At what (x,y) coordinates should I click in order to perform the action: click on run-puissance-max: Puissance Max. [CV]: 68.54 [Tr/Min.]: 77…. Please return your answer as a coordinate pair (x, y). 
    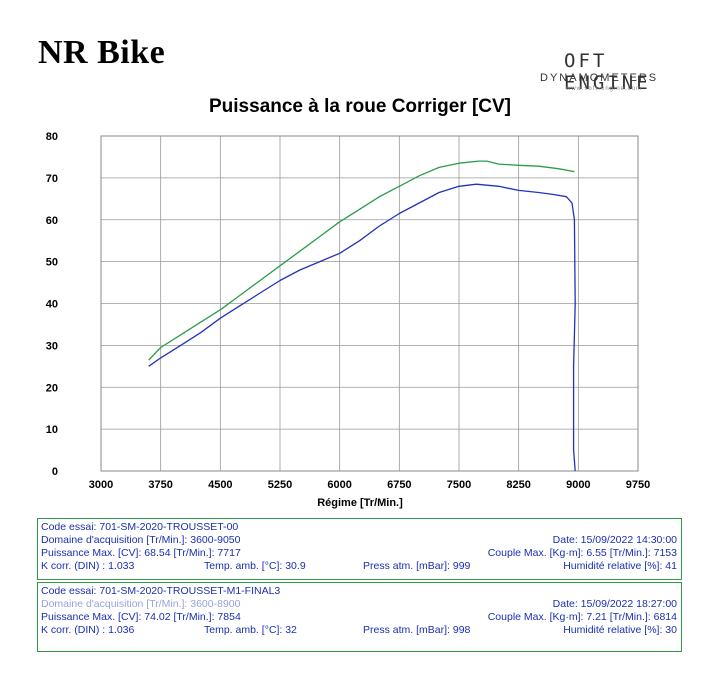
    Looking at the image, I should click on (141, 553).